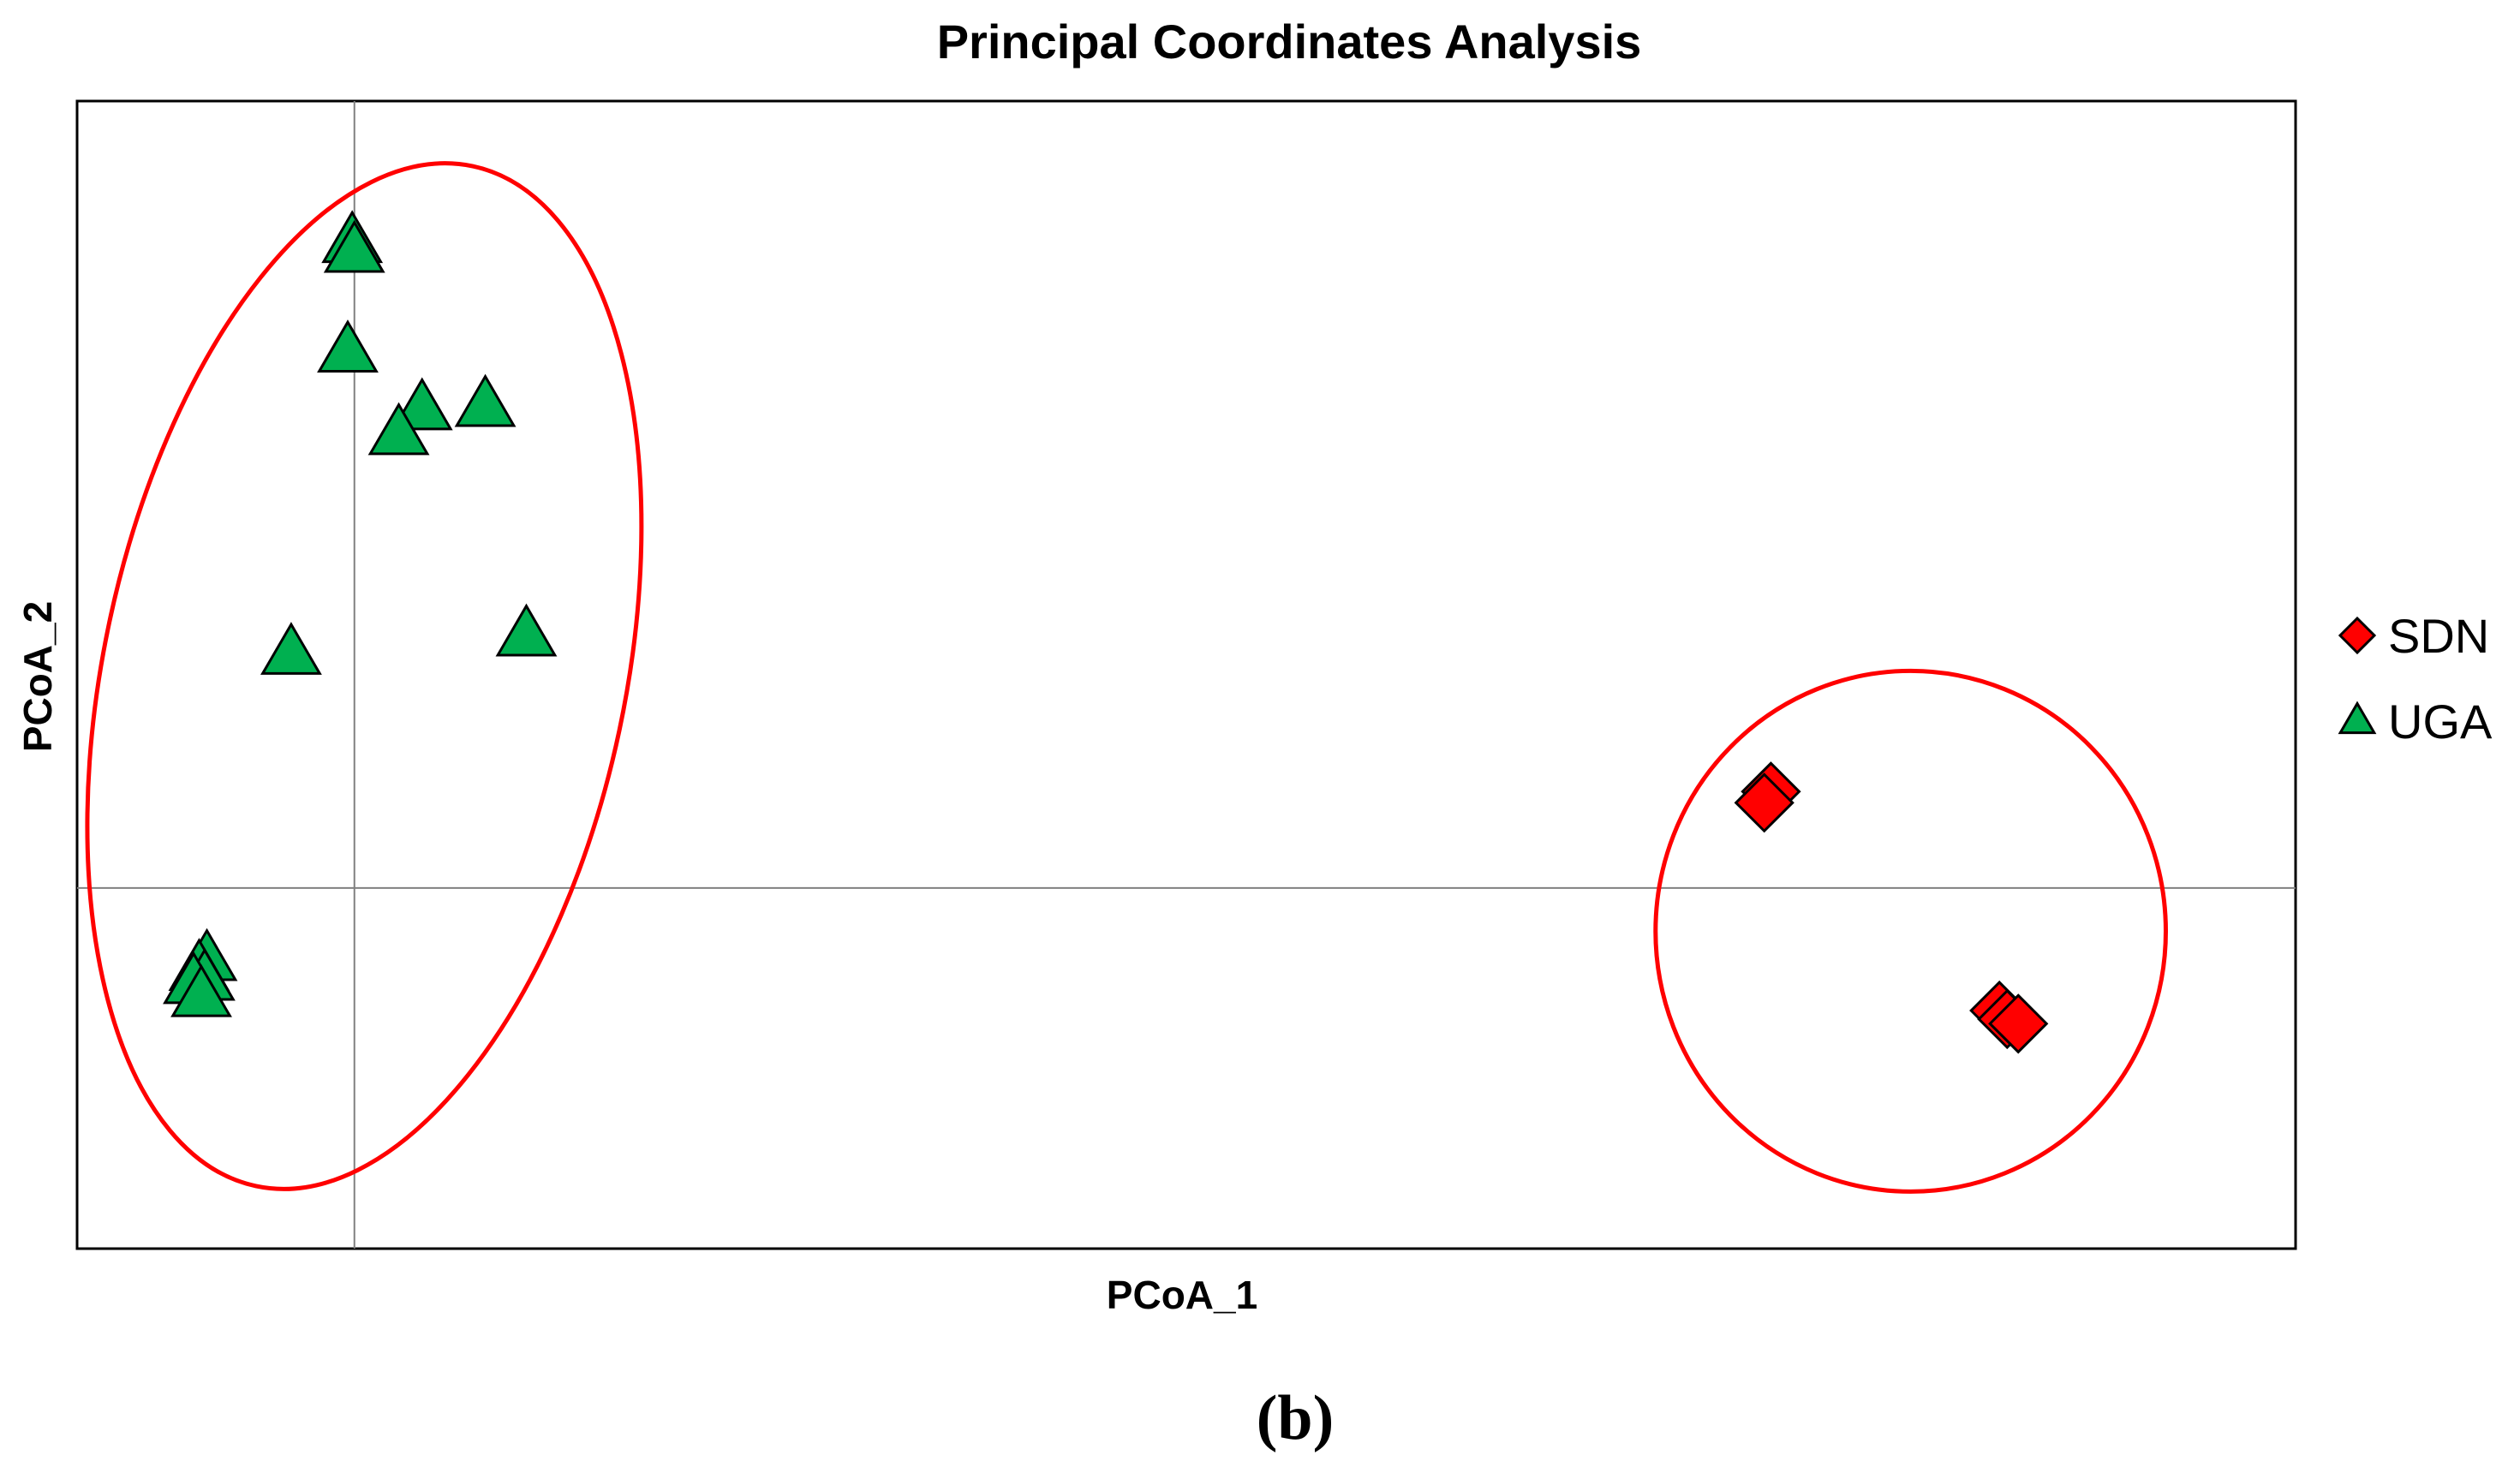 The width and height of the screenshot is (2520, 1479). Describe the element at coordinates (37, 676) in the screenshot. I see `y-axis-label: PCoA_2` at that location.